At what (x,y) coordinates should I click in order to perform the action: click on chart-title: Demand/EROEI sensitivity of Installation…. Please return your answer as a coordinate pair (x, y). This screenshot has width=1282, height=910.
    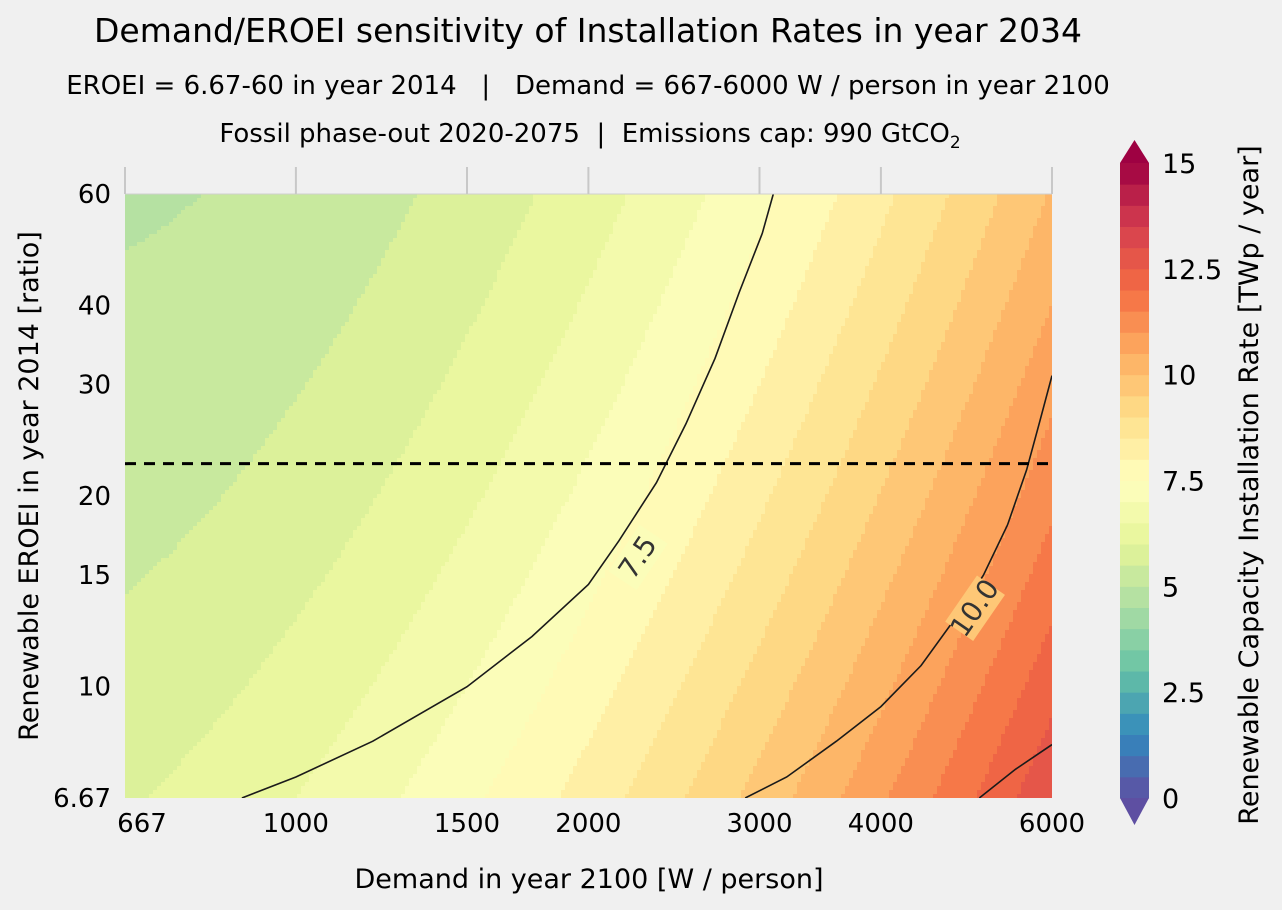
    Looking at the image, I should click on (588, 30).